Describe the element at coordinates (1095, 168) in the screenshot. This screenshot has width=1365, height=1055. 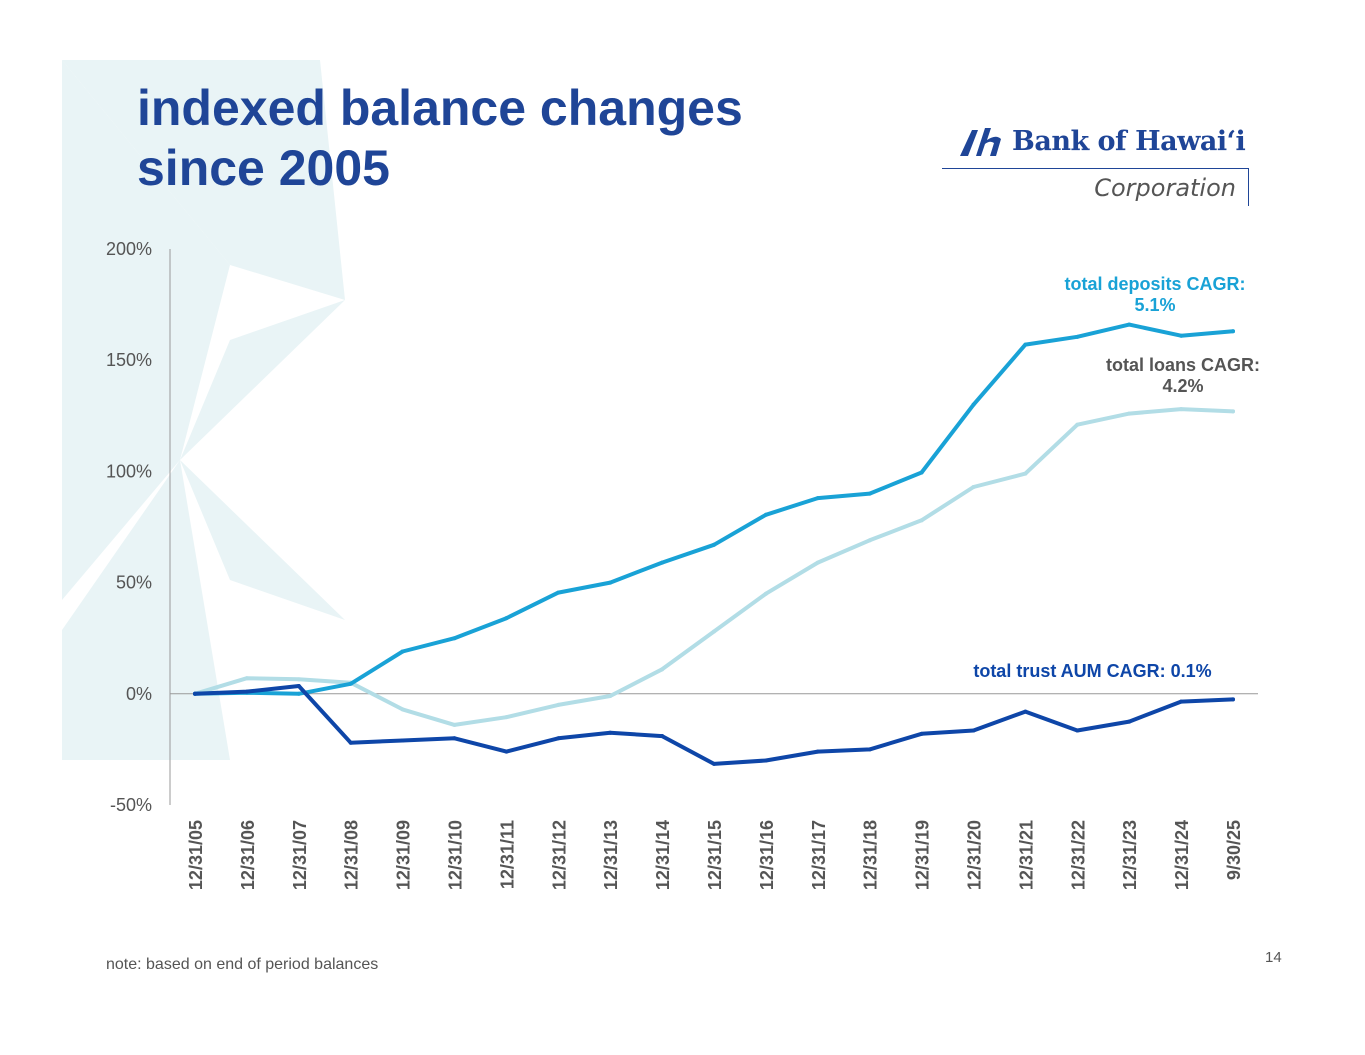
I see `logo-divider` at that location.